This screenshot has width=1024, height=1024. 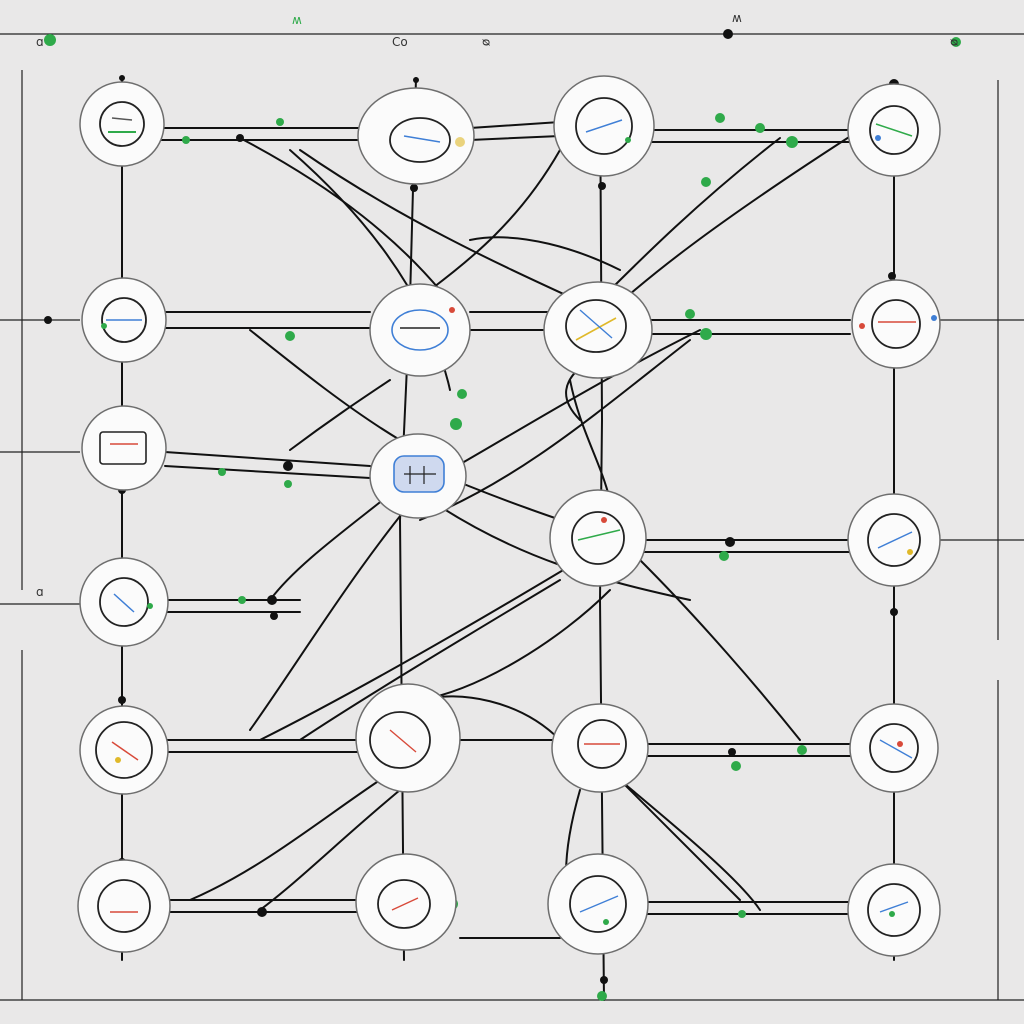 What do you see at coordinates (505, 139) in the screenshot?
I see `wire-row-1b` at bounding box center [505, 139].